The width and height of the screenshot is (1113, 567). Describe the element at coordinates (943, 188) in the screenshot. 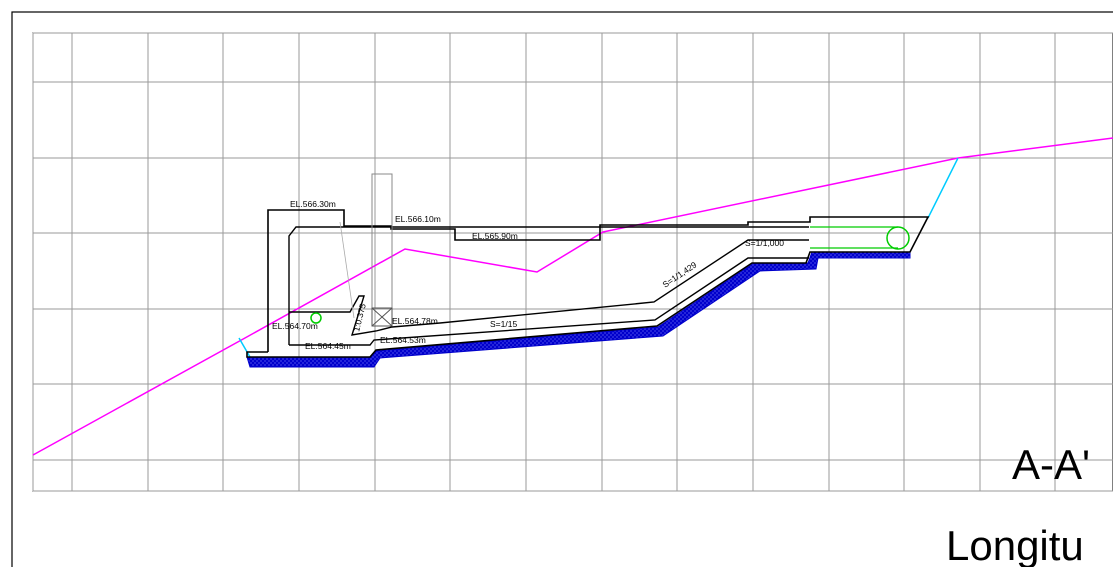

I see `cut-slope-right` at that location.